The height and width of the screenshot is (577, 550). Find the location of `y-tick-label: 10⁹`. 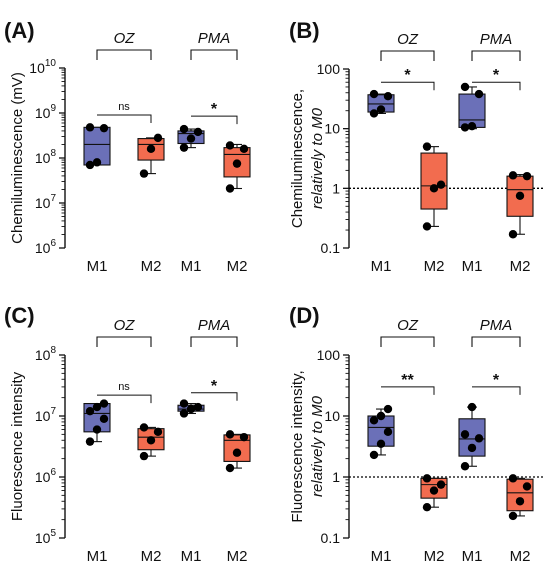

y-tick-label: 10⁹ is located at coordinates (46, 112).